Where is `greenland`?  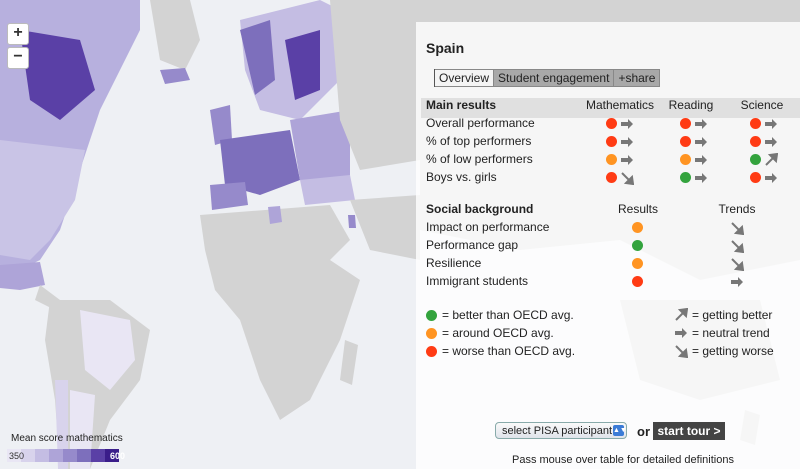
greenland is located at coordinates (175, 35).